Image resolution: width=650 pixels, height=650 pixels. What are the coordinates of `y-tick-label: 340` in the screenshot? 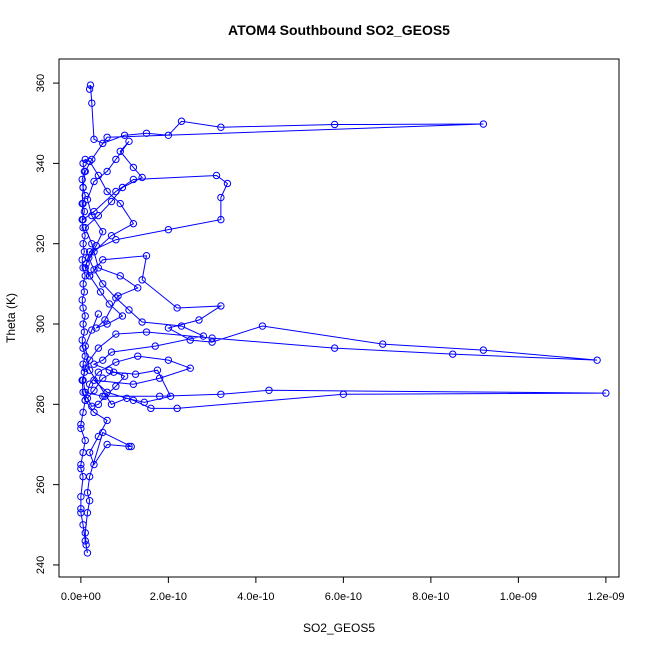 It's located at (41, 163).